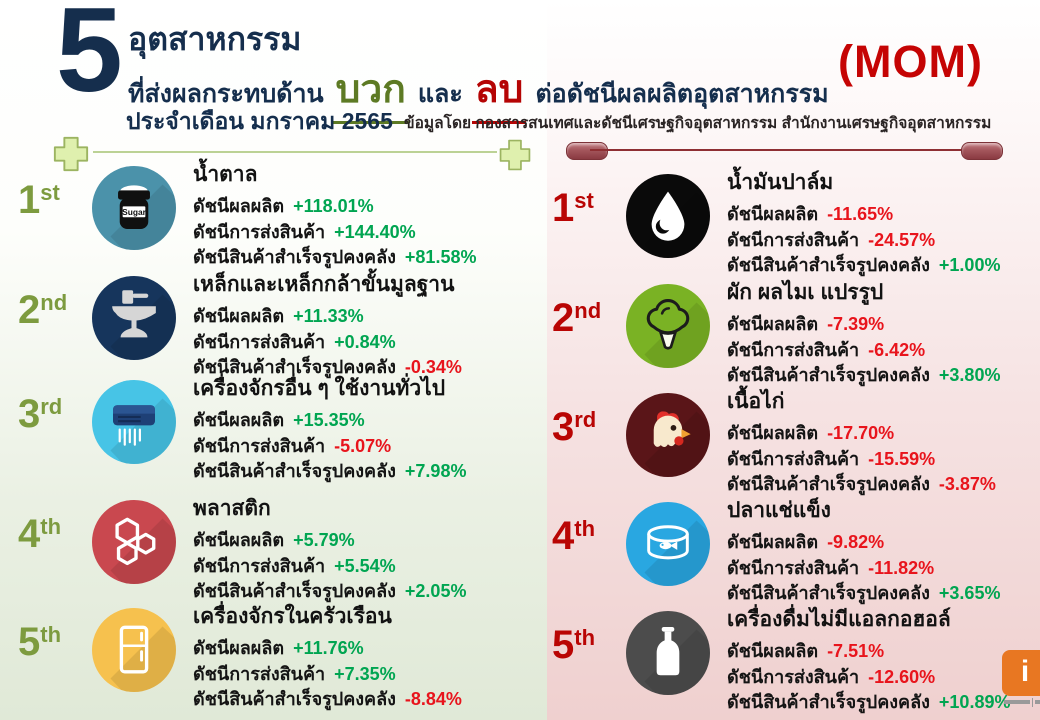  What do you see at coordinates (969, 265) in the screenshot?
I see `metric-value: +1.00%` at bounding box center [969, 265].